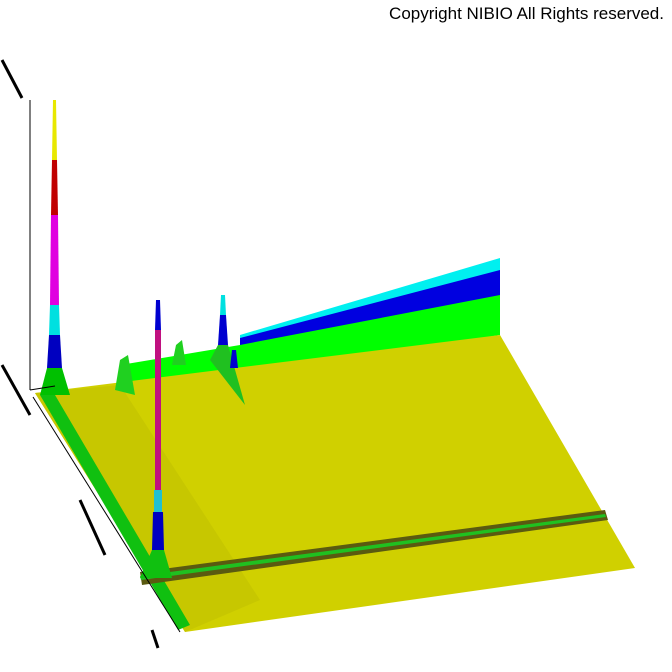 This screenshot has width=672, height=672. I want to click on peak6-blue, so click(234, 359).